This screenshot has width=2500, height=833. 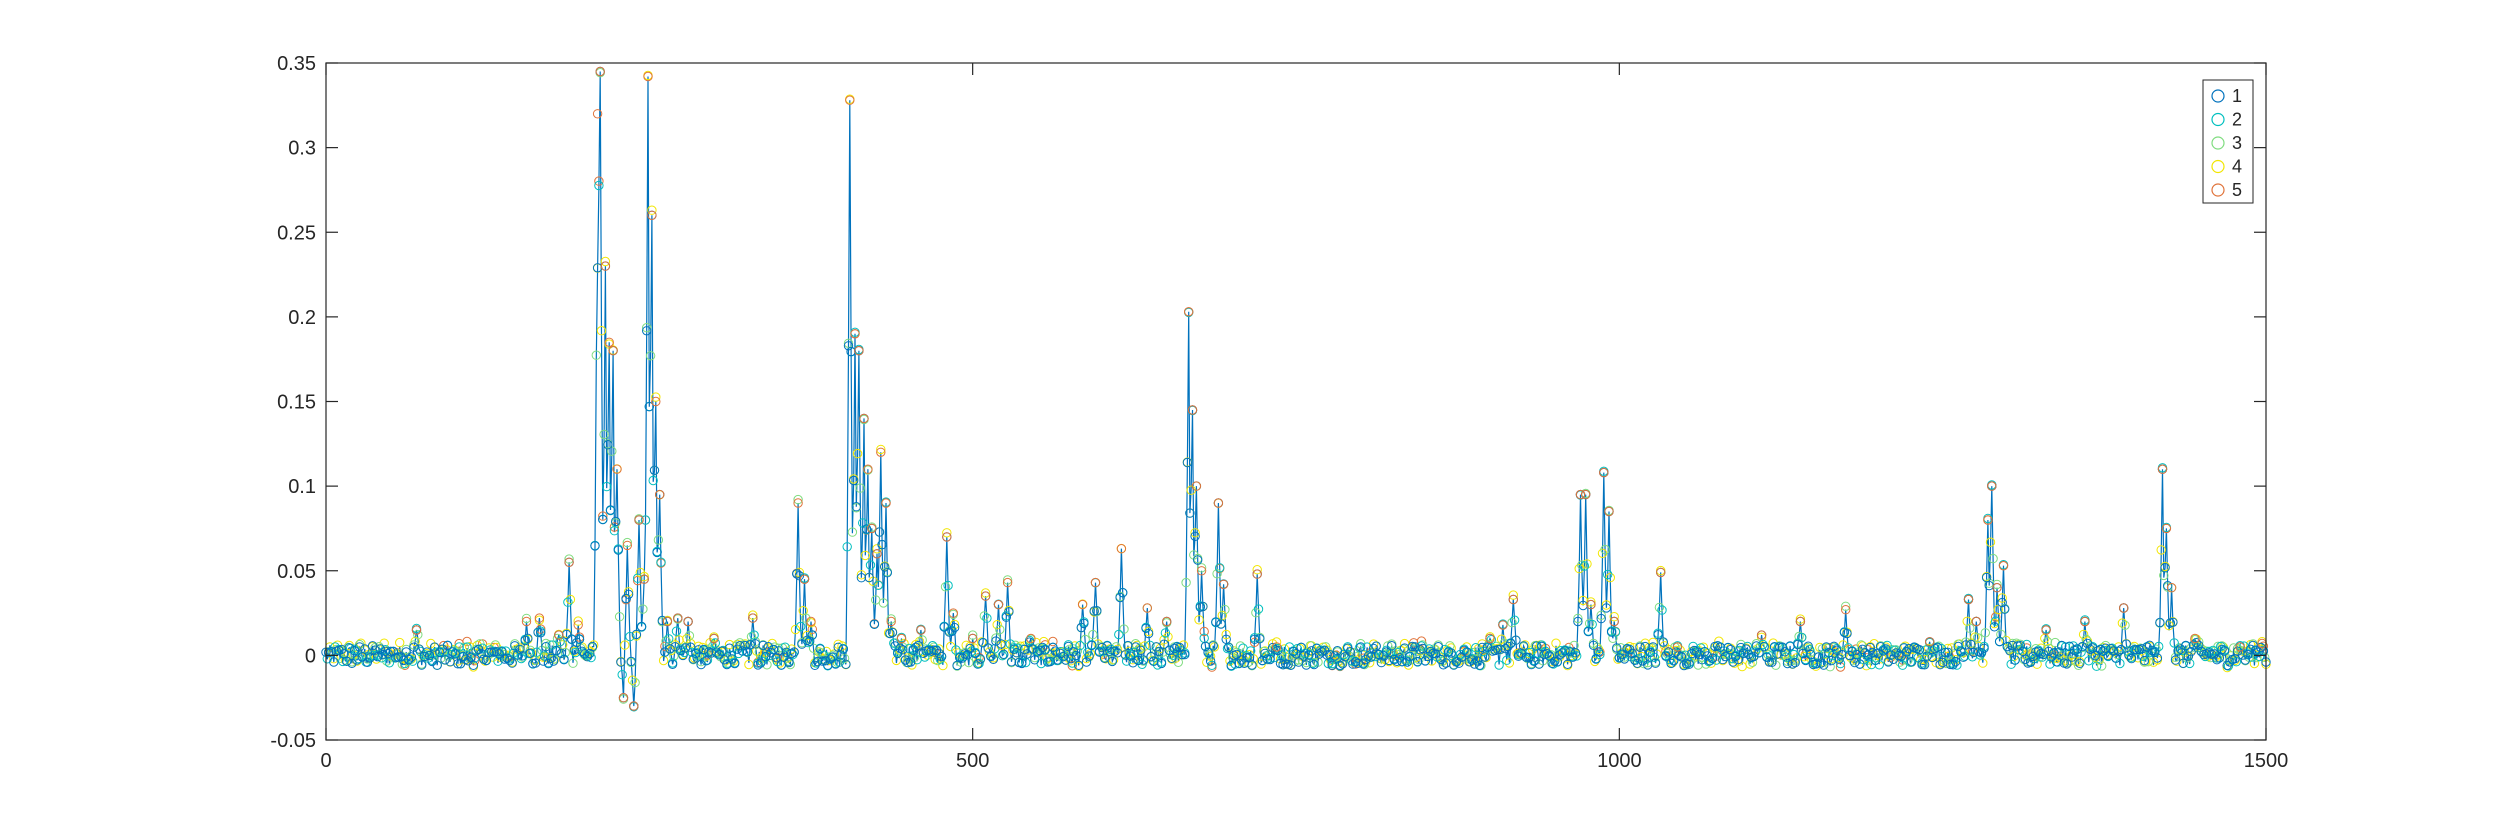 I want to click on x-tick-label: 1000, so click(x=1619, y=761).